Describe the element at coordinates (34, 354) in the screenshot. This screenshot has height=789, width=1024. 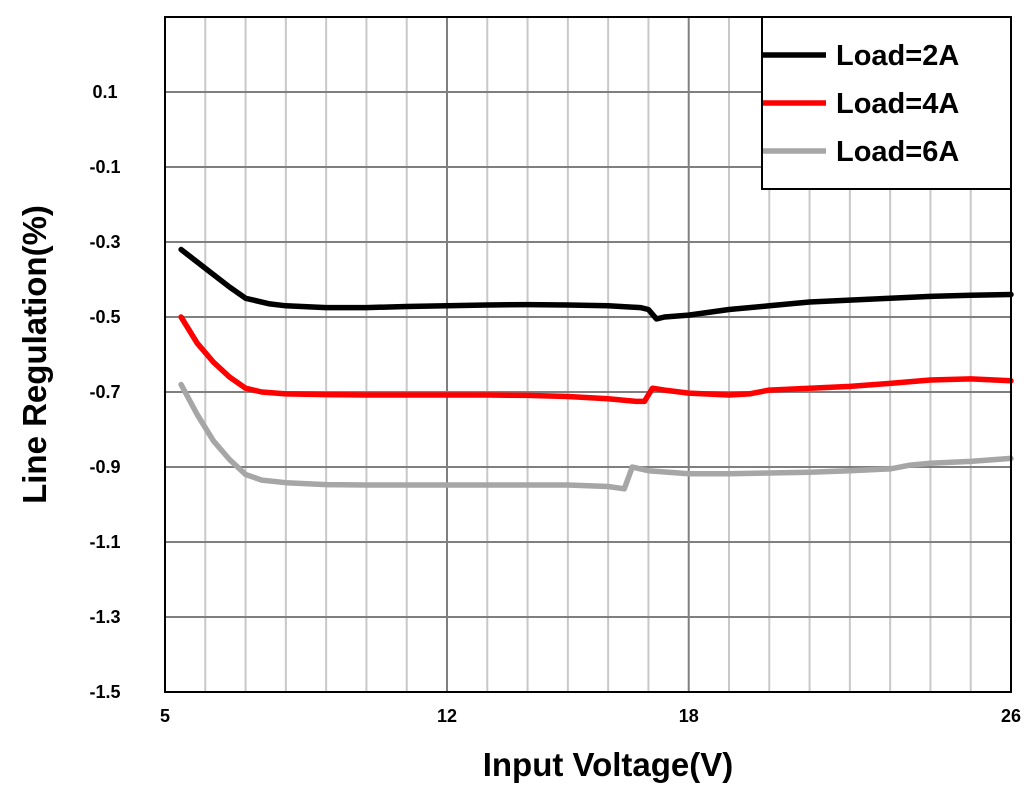
I see `y-axis-title: Line Regulation(%)` at that location.